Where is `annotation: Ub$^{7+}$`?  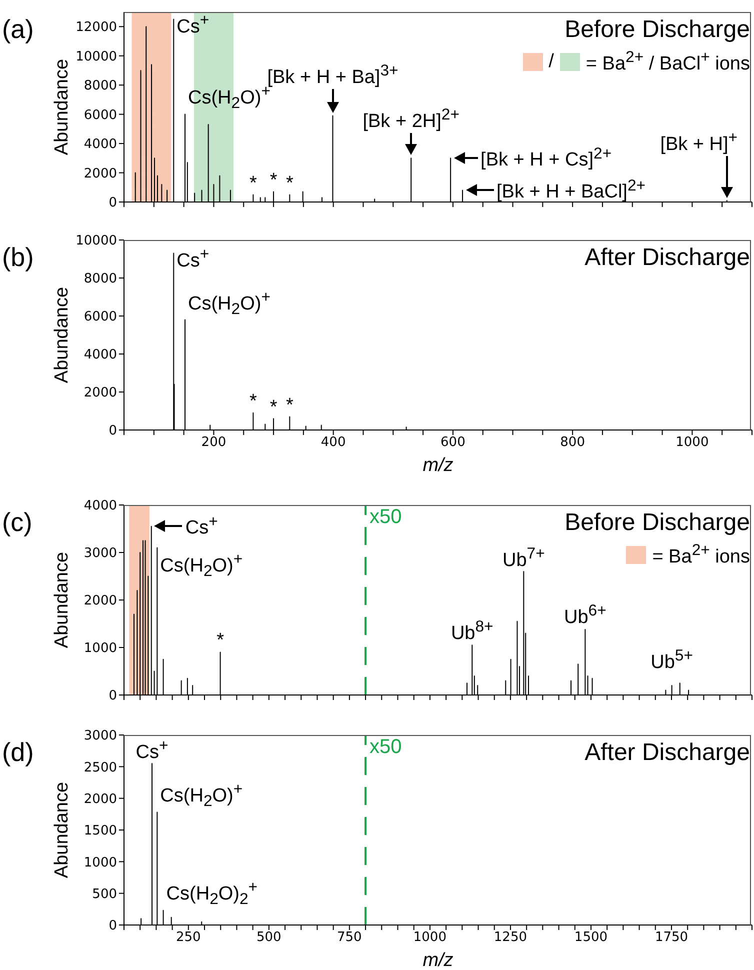 annotation: Ub$^{7+}$ is located at coordinates (523, 557).